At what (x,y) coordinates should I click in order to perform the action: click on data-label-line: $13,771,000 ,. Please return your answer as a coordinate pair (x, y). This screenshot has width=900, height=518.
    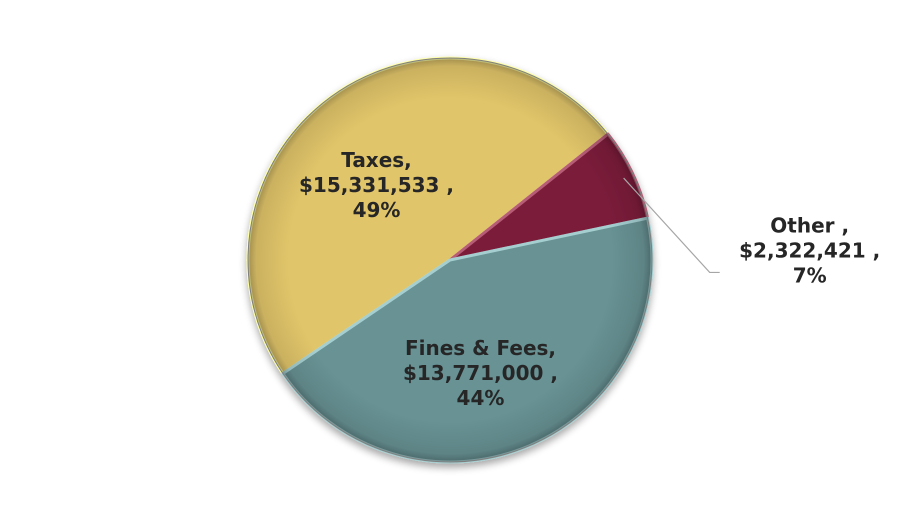
    Looking at the image, I should click on (480, 373).